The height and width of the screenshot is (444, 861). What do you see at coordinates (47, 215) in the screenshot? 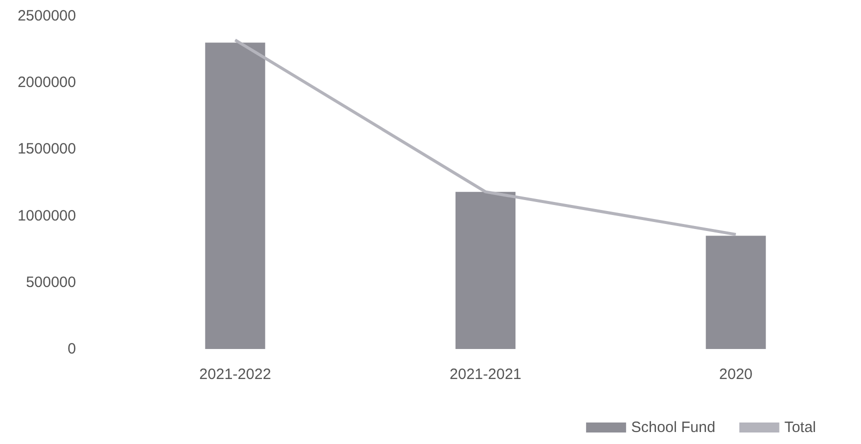
I see `y-tick-label: 1000000` at bounding box center [47, 215].